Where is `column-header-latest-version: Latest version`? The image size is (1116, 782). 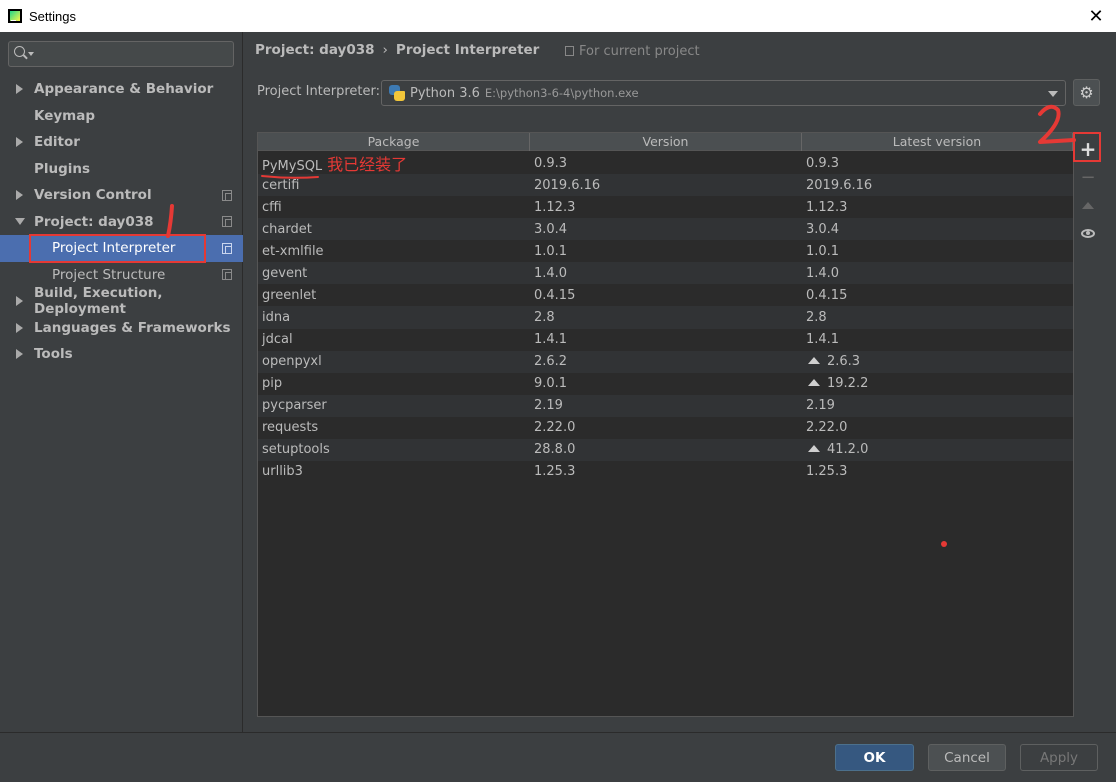 column-header-latest-version: Latest version is located at coordinates (937, 142).